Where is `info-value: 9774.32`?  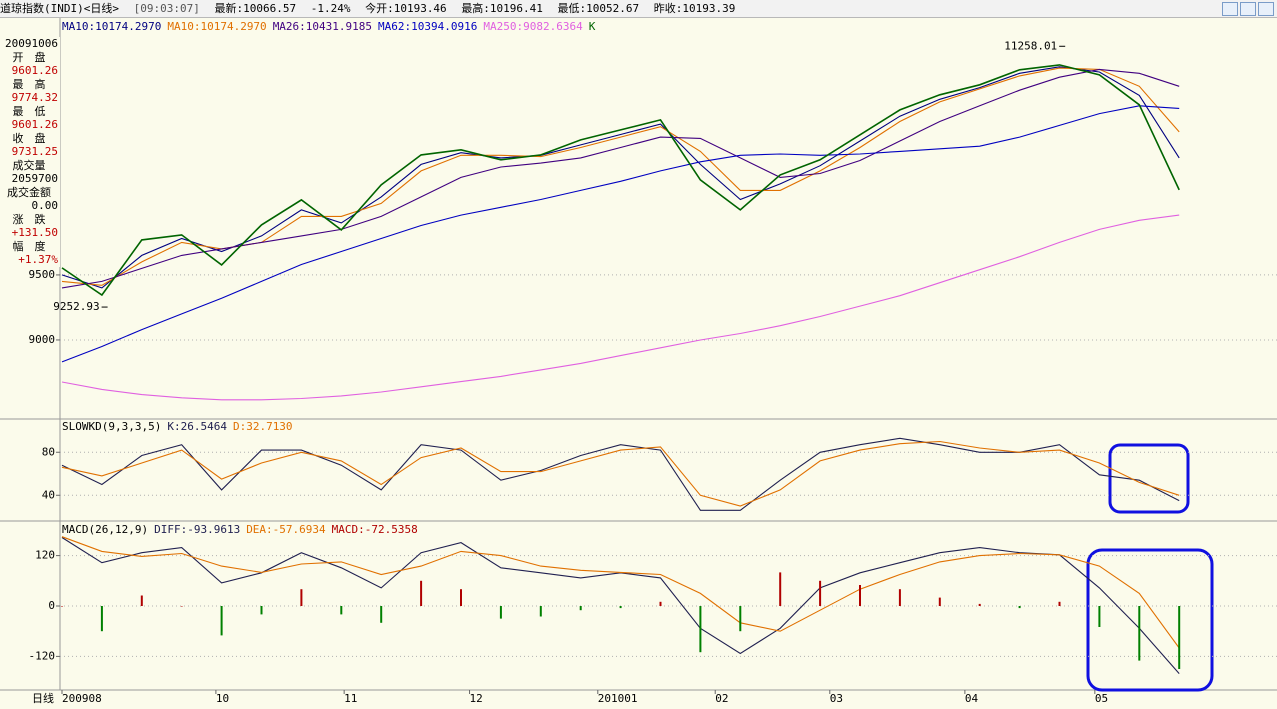
info-value: 9774.32 is located at coordinates (34, 97).